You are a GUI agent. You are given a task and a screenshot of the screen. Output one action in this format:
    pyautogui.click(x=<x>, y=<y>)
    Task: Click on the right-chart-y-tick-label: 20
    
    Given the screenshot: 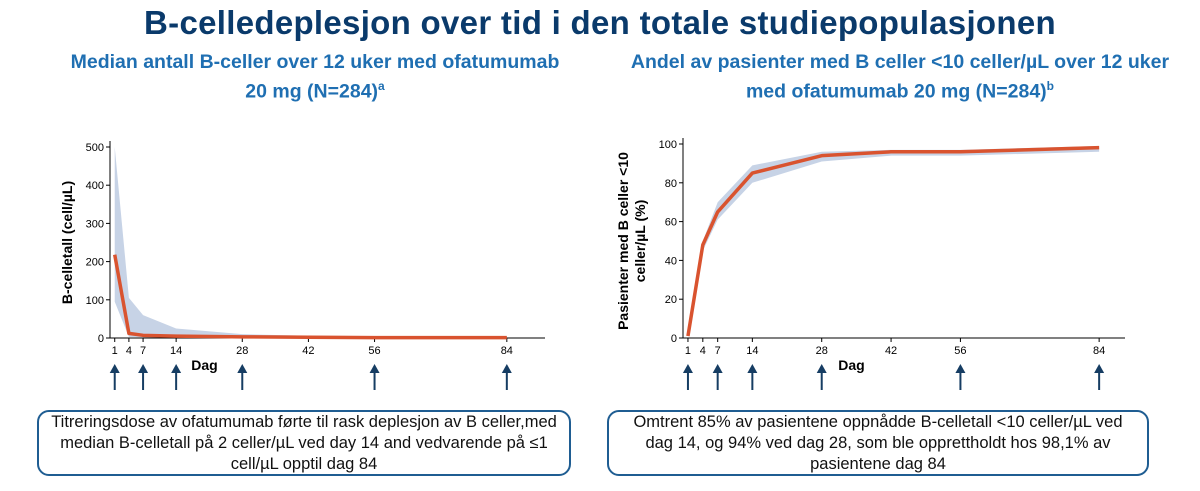 What is the action you would take?
    pyautogui.click(x=671, y=300)
    